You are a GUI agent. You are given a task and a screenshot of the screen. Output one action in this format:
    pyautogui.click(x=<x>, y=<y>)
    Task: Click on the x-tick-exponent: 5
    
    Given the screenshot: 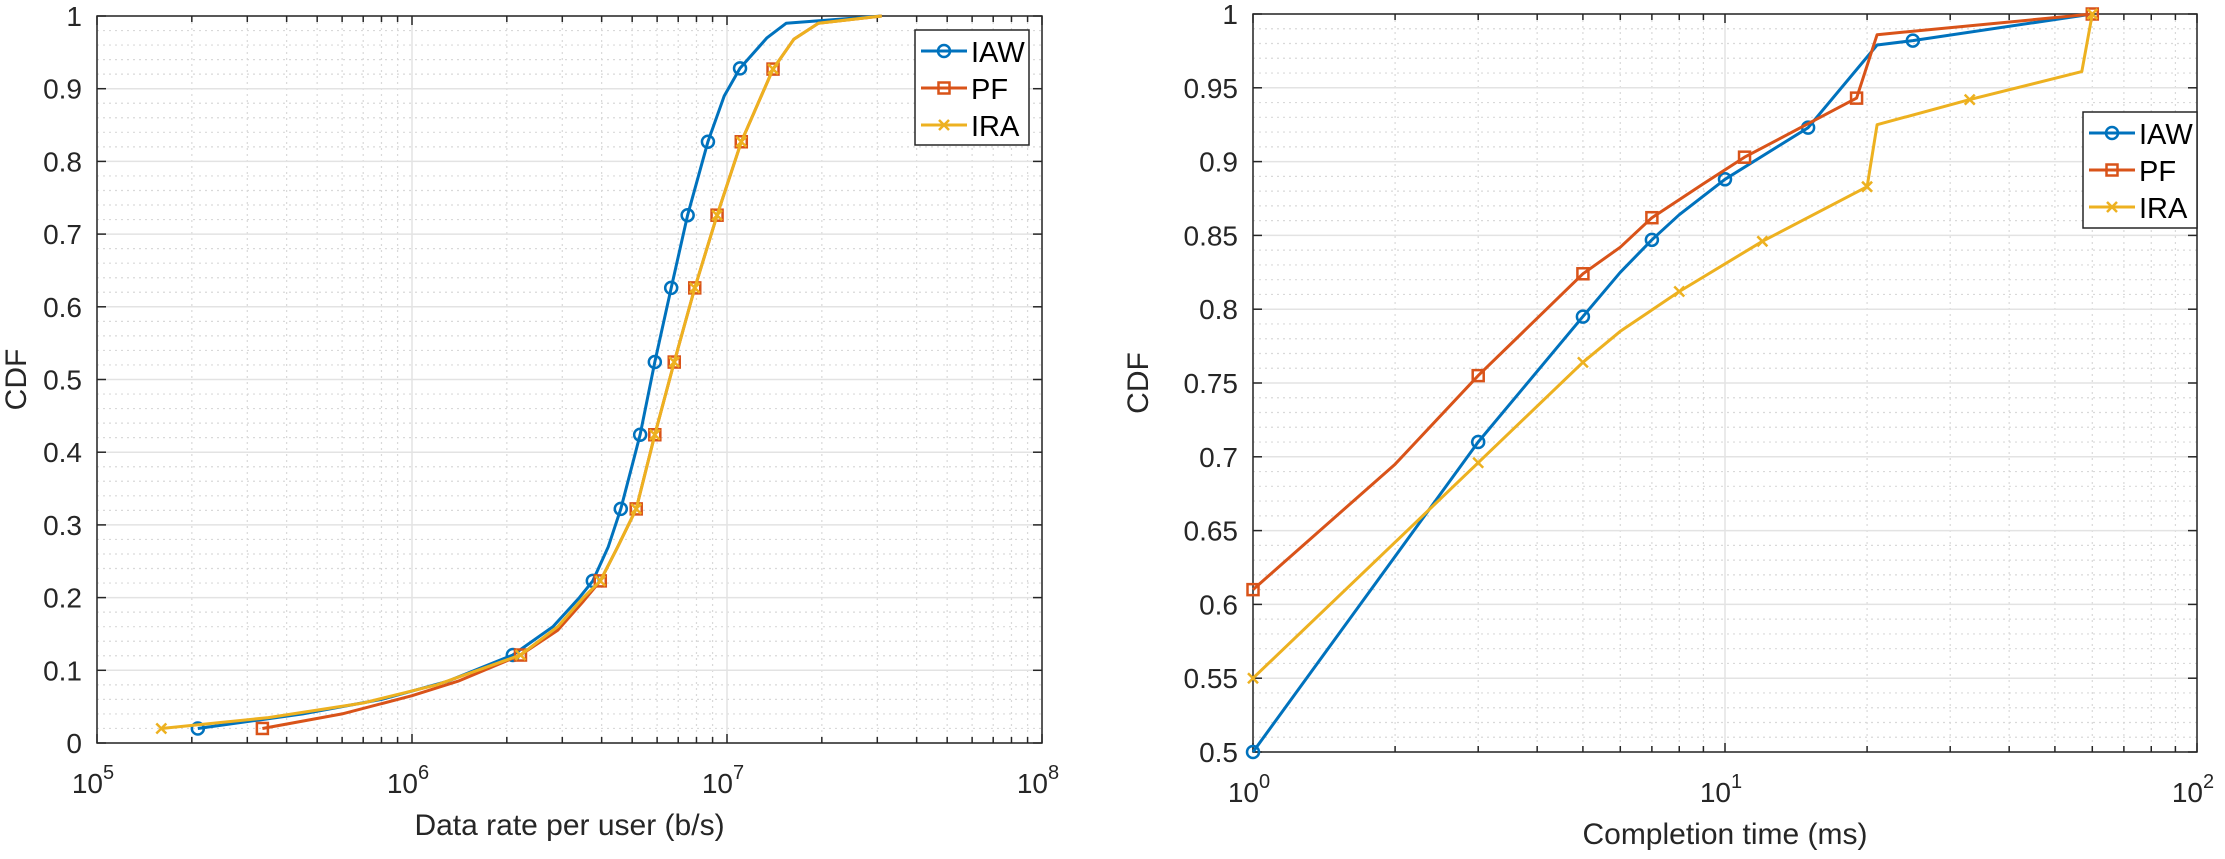 What is the action you would take?
    pyautogui.click(x=108, y=773)
    